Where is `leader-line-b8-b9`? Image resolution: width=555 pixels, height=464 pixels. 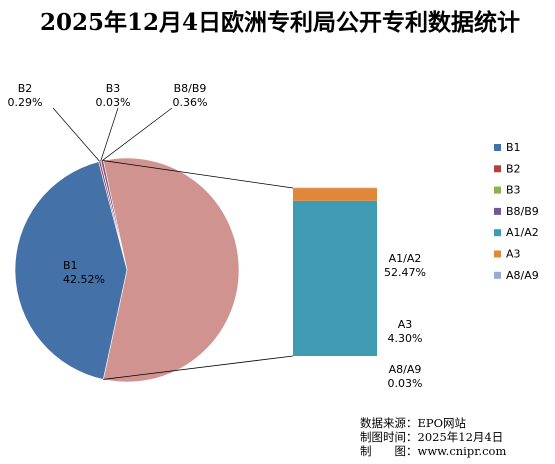
leader-line-b8-b9 is located at coordinates (137, 134).